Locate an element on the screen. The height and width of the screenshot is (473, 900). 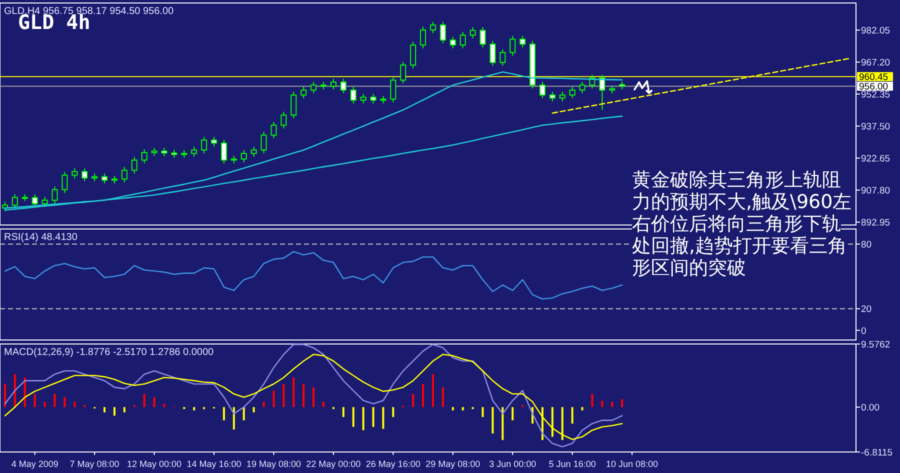
x-tick-label: 5 Jun 16:00 is located at coordinates (572, 464).